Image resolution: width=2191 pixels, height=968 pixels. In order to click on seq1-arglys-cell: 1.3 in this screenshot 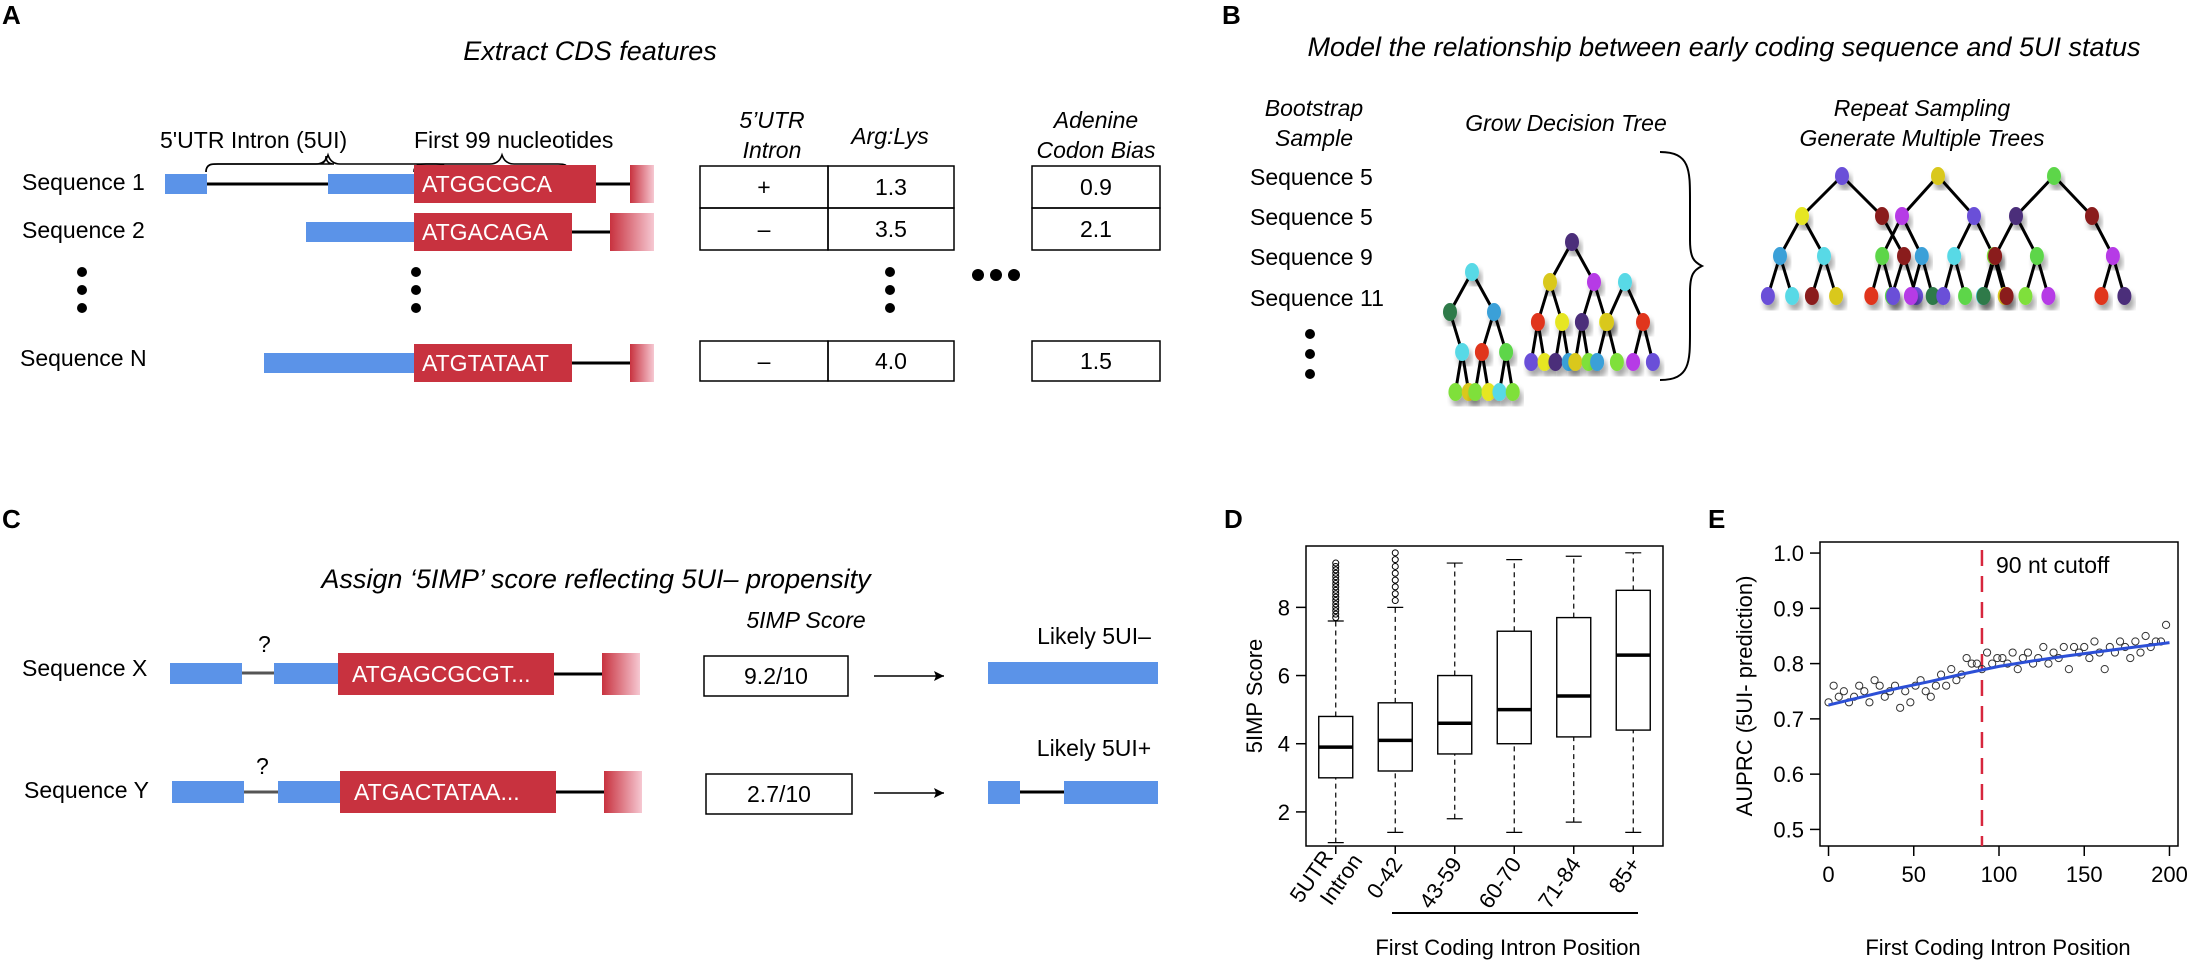, I will do `click(891, 187)`.